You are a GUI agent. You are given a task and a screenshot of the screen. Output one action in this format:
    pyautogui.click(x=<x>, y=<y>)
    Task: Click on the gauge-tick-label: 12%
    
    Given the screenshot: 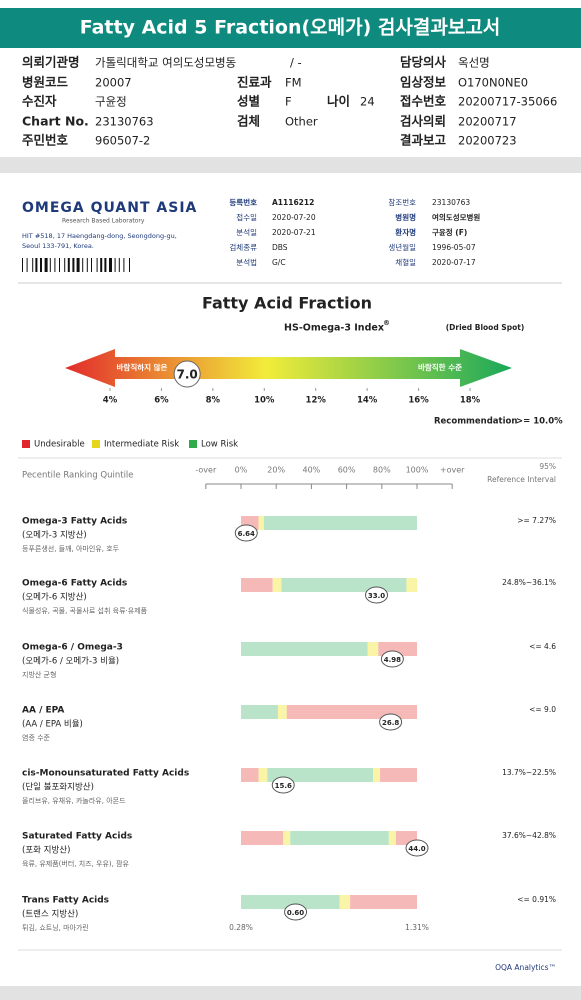 What is the action you would take?
    pyautogui.click(x=316, y=401)
    